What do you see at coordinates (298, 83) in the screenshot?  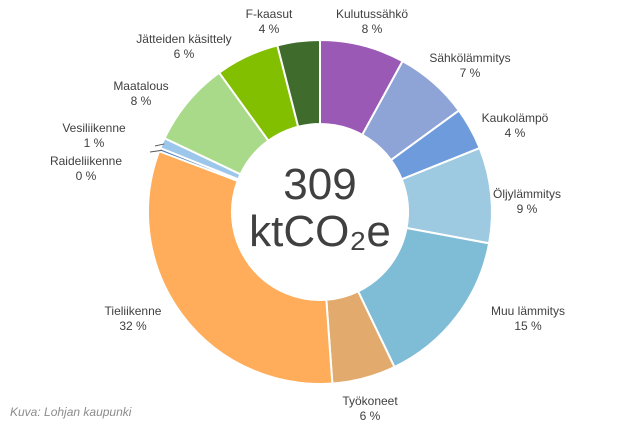 I see `slice-f-kaasut` at bounding box center [298, 83].